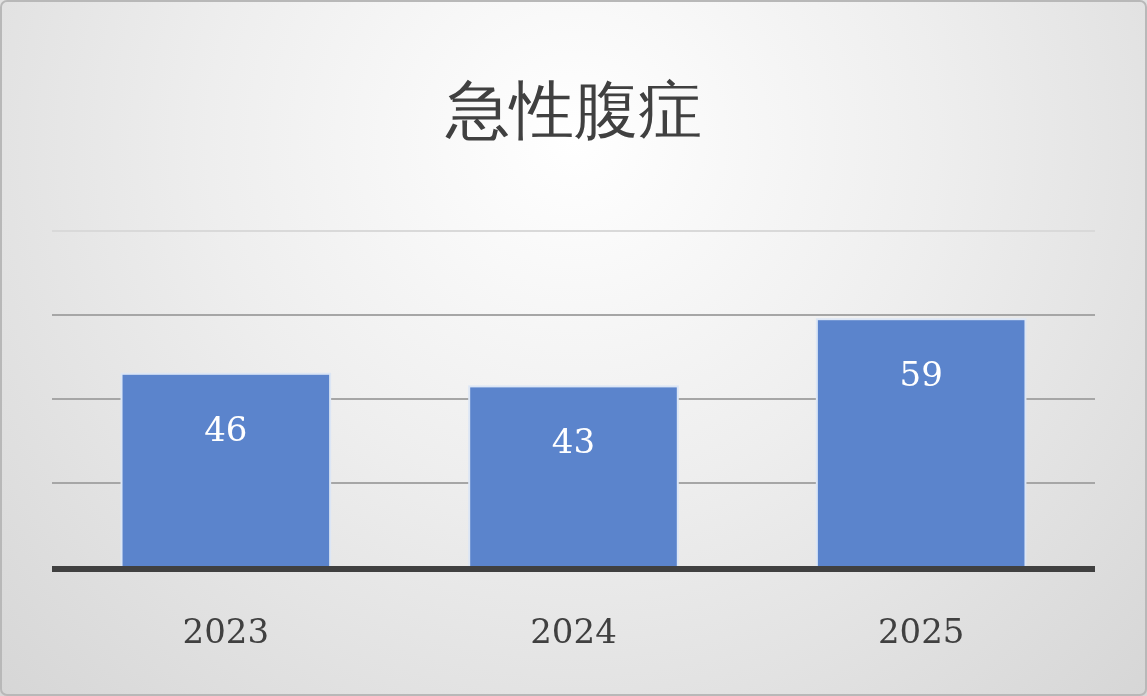 This screenshot has height=696, width=1147. What do you see at coordinates (226, 428) in the screenshot?
I see `data-label: 46` at bounding box center [226, 428].